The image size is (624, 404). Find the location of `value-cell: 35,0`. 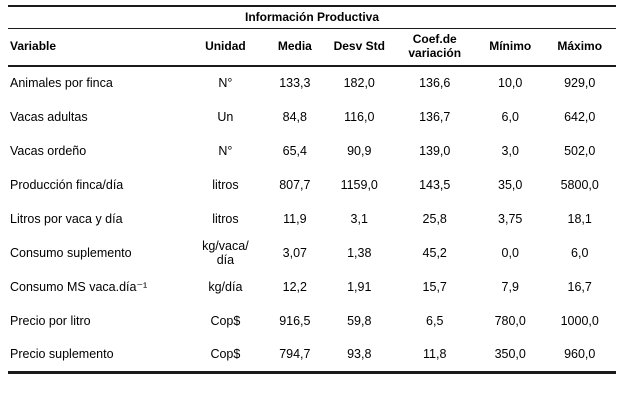

value-cell: 35,0 is located at coordinates (510, 184).